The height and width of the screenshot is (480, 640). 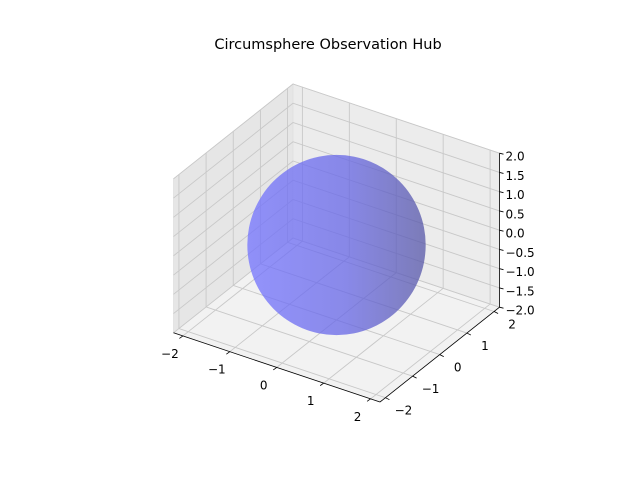 What do you see at coordinates (311, 401) in the screenshot?
I see `x-tick-label-3: 1` at bounding box center [311, 401].